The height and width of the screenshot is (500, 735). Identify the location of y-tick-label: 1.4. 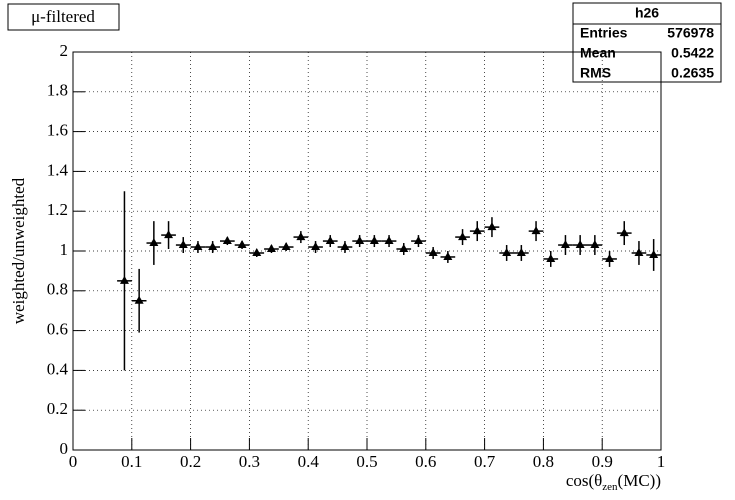
(58, 169).